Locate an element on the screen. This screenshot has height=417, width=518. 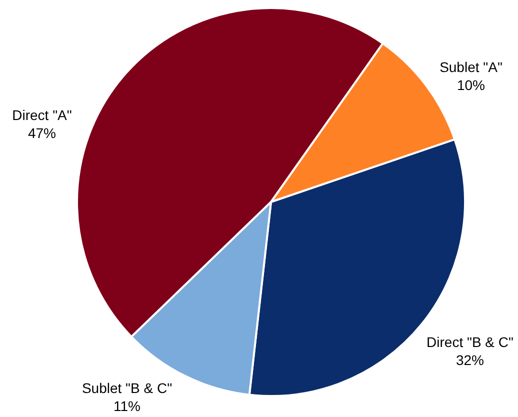
slice-label: Direct "B & C" is located at coordinates (470, 342).